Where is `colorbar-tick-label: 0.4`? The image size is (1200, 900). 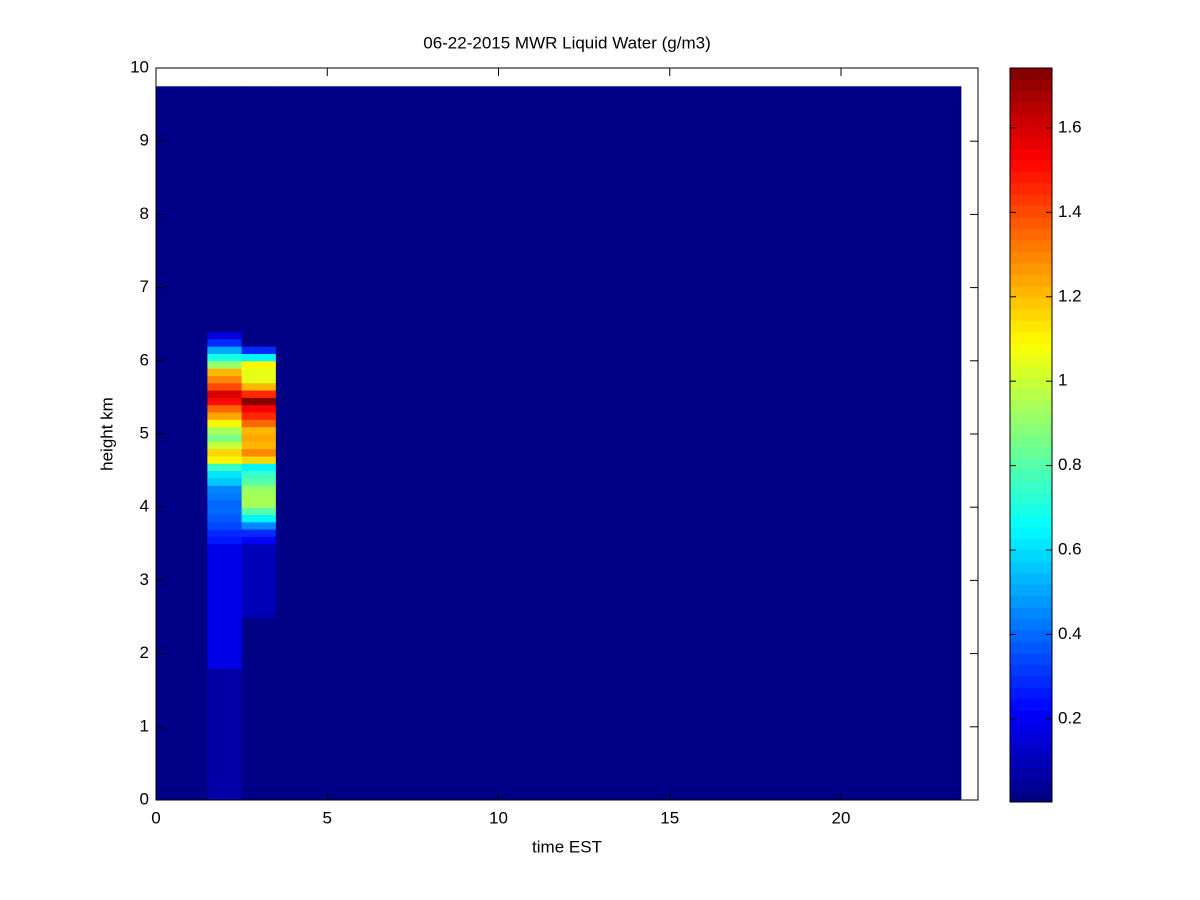 colorbar-tick-label: 0.4 is located at coordinates (1070, 633).